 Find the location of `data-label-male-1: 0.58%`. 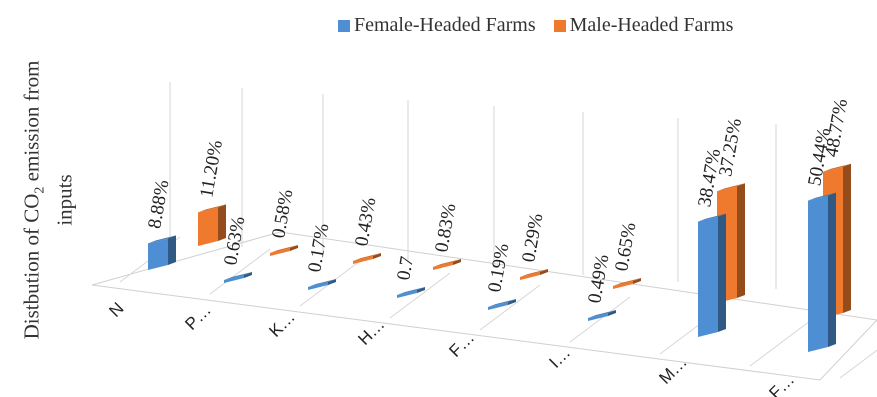

data-label-male-1: 0.58% is located at coordinates (282, 214).